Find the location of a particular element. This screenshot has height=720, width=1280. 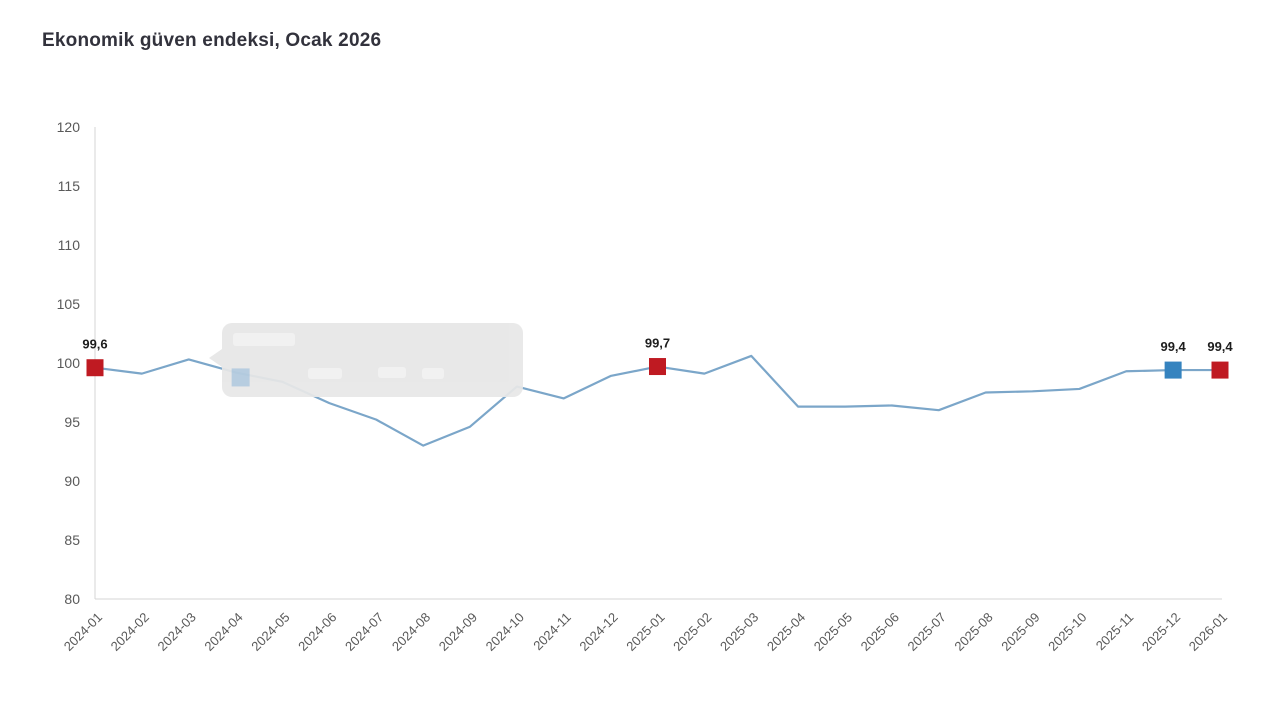

y-axis-label: 110 is located at coordinates (69, 245).